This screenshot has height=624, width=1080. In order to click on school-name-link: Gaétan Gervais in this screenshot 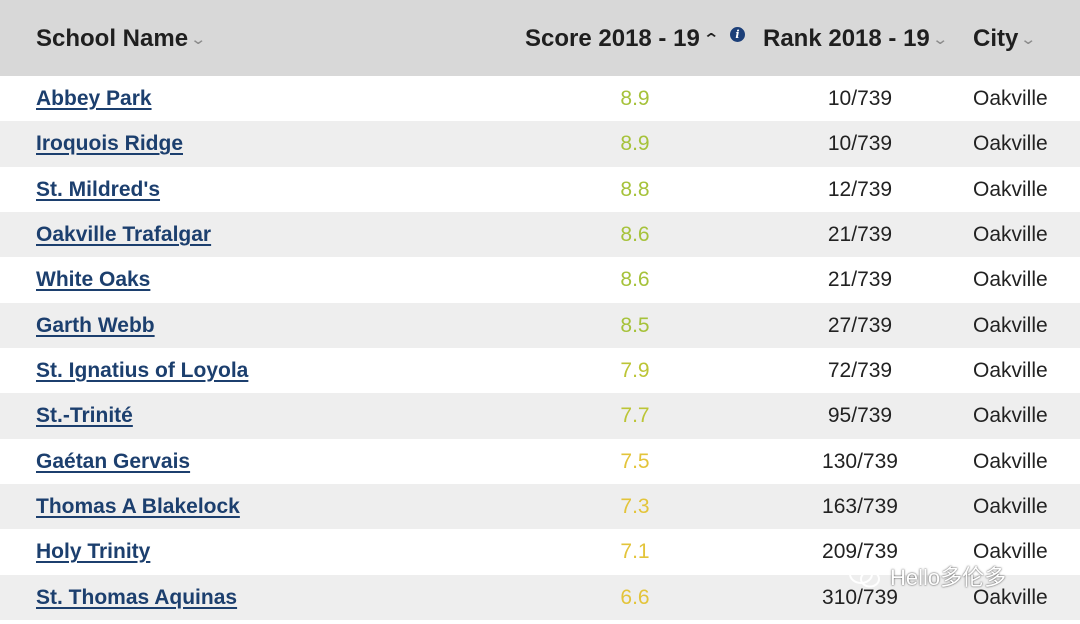, I will do `click(113, 461)`.